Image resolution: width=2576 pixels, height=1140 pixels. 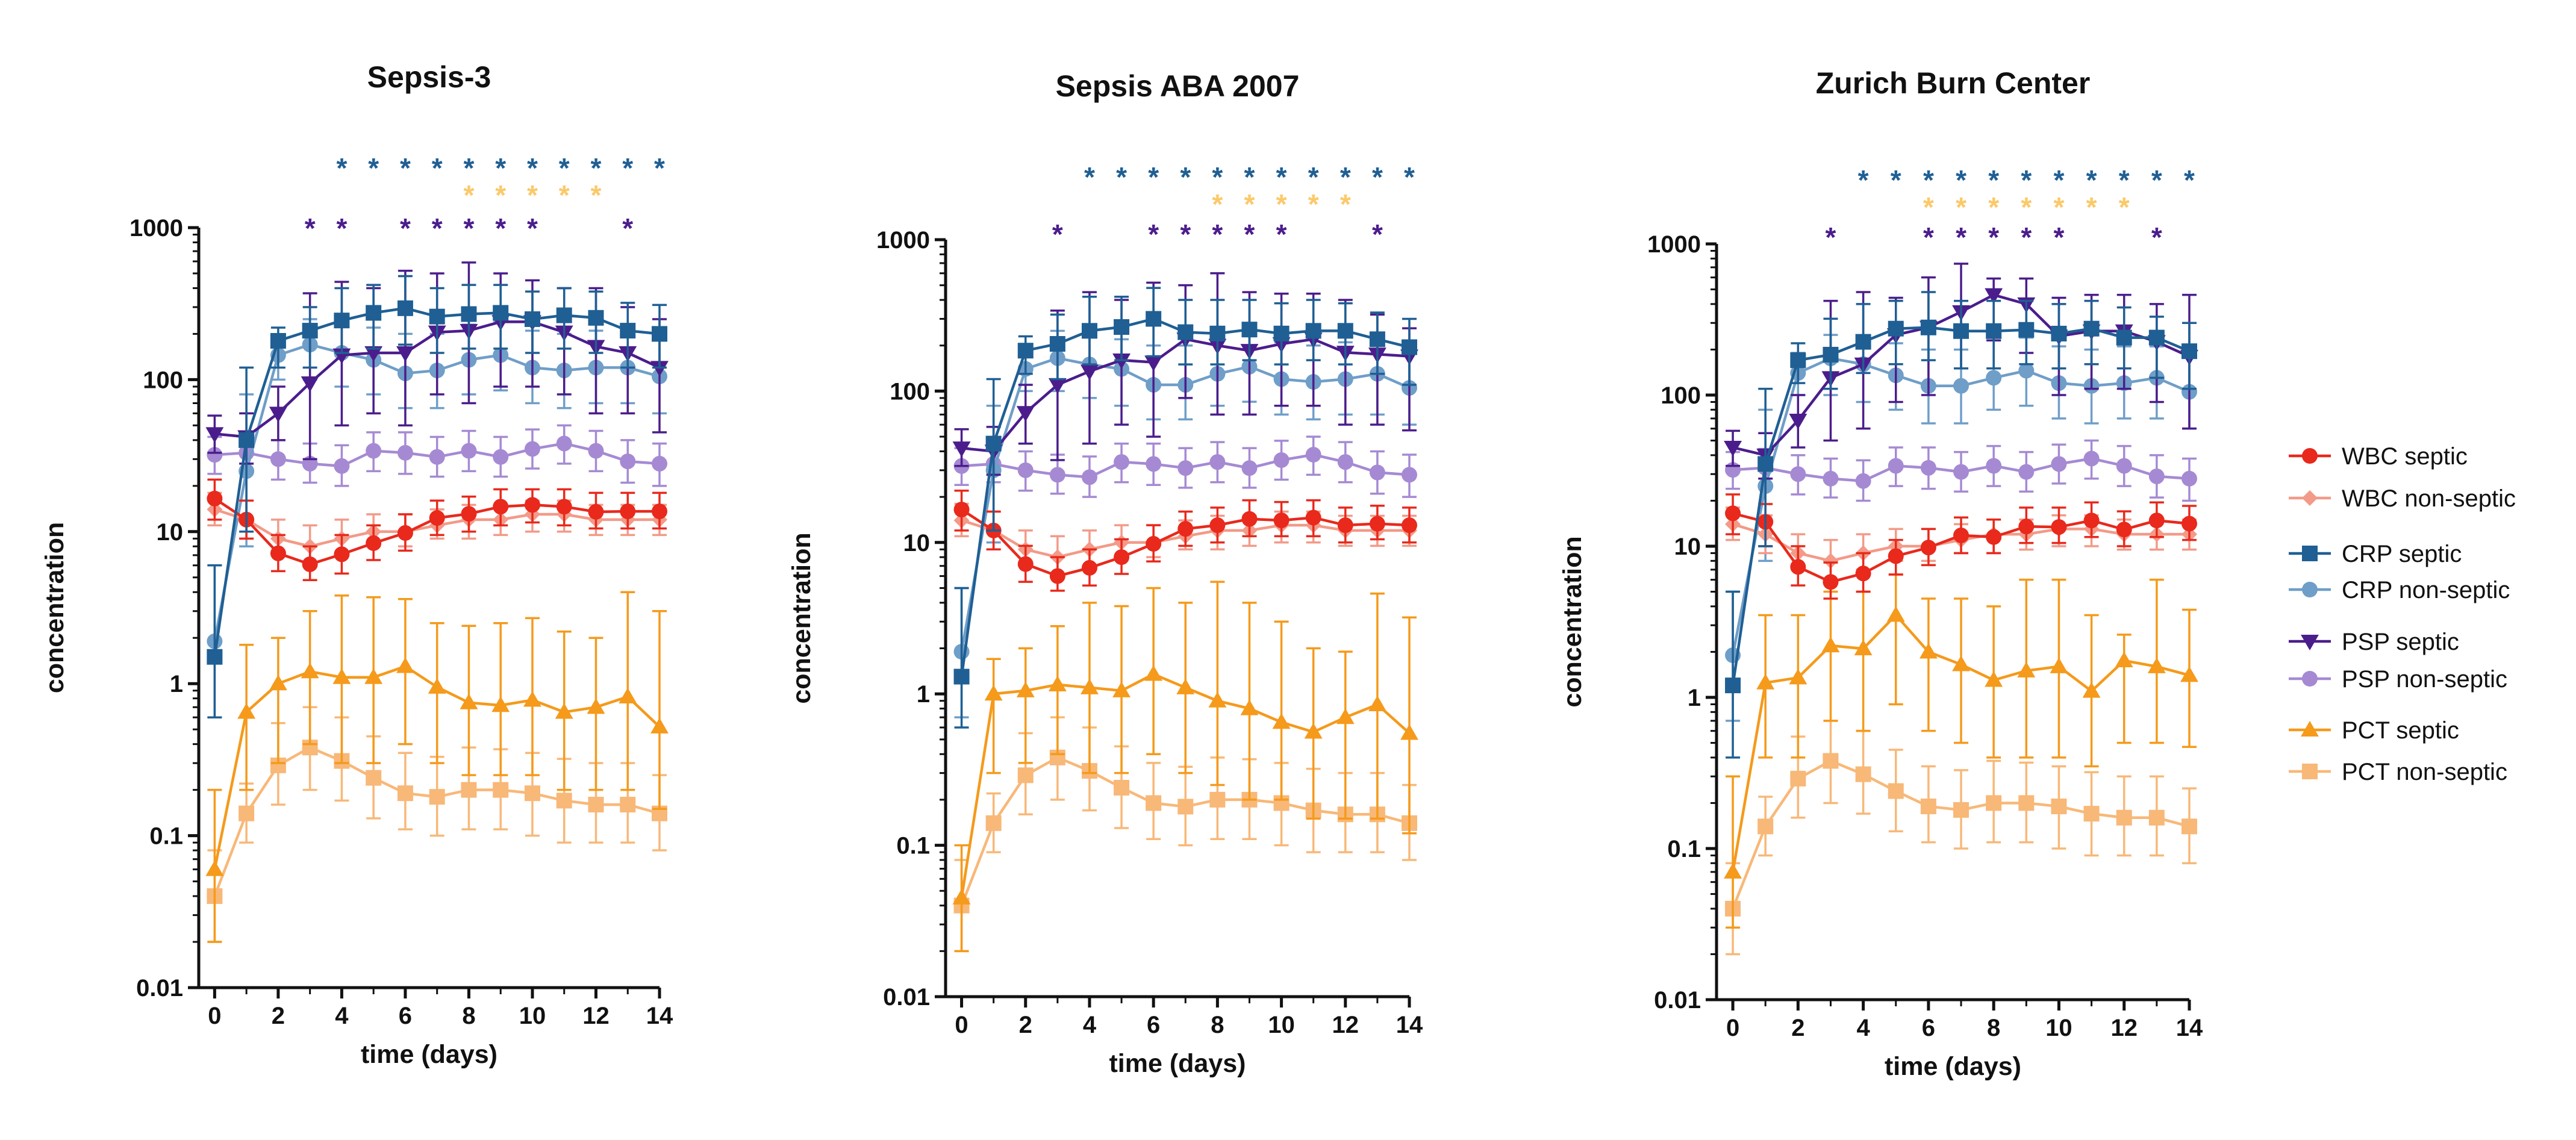 I want to click on x-axis-label: time (days), so click(x=1953, y=1066).